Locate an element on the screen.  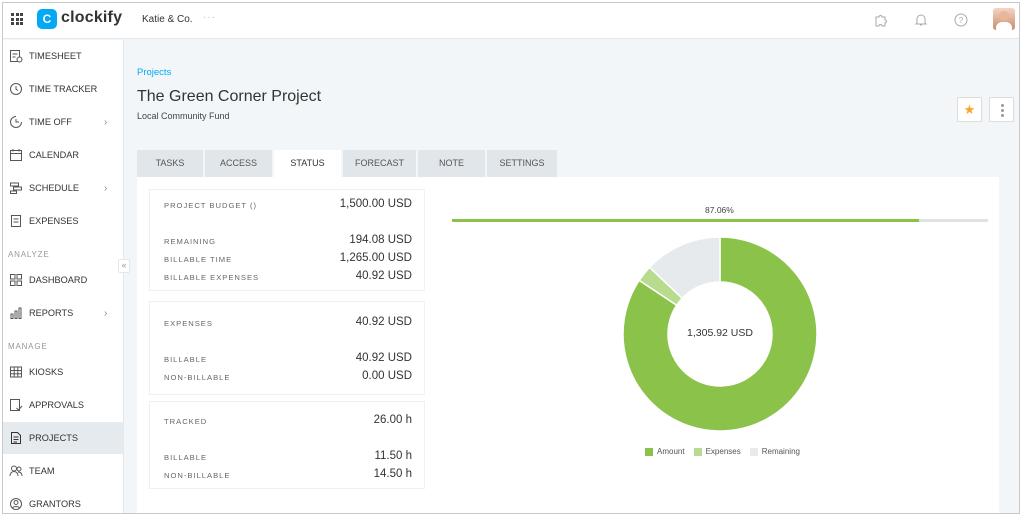
kiosk-icon is located at coordinates (16, 372).